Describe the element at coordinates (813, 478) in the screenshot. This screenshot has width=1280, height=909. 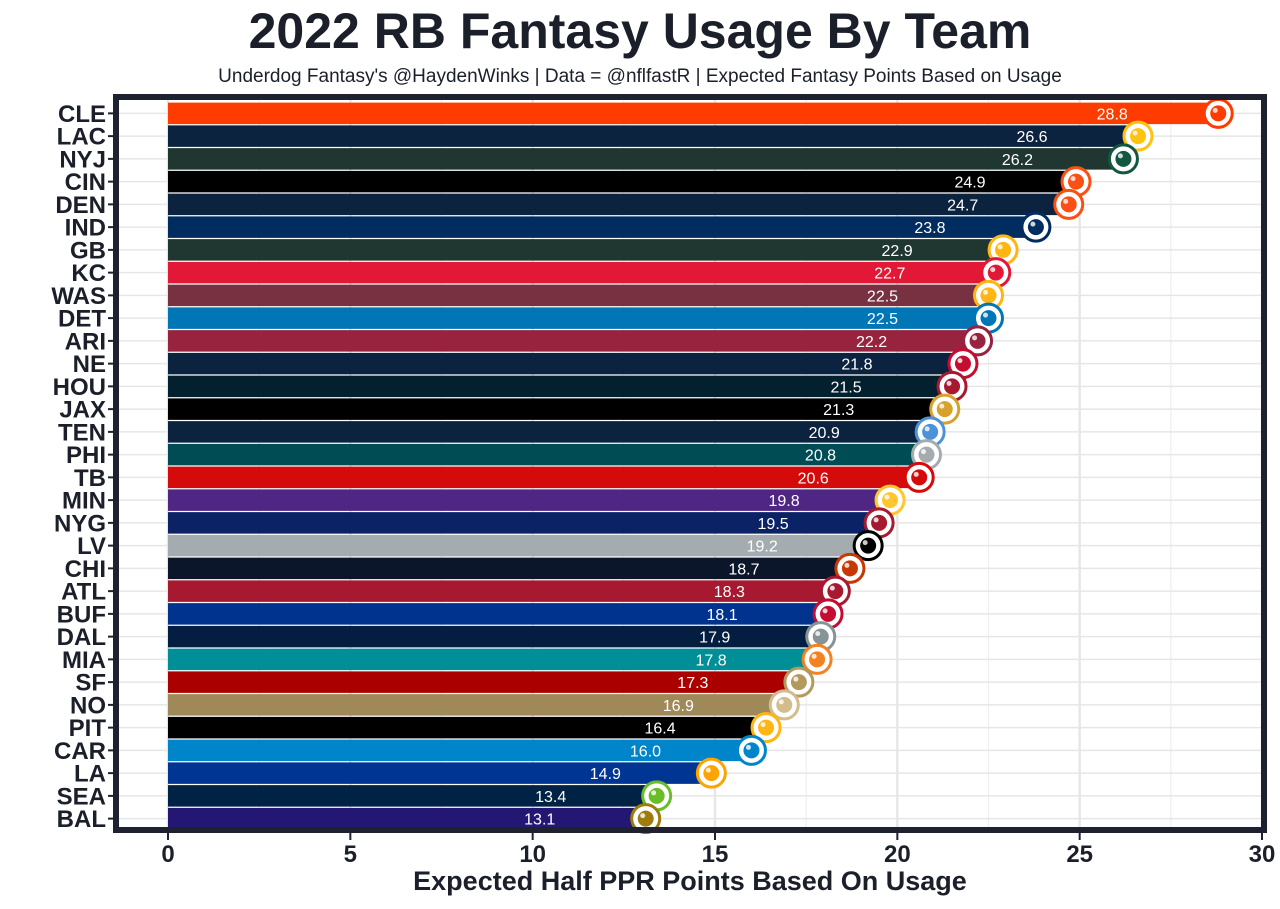
I see `value-label: 20.6` at that location.